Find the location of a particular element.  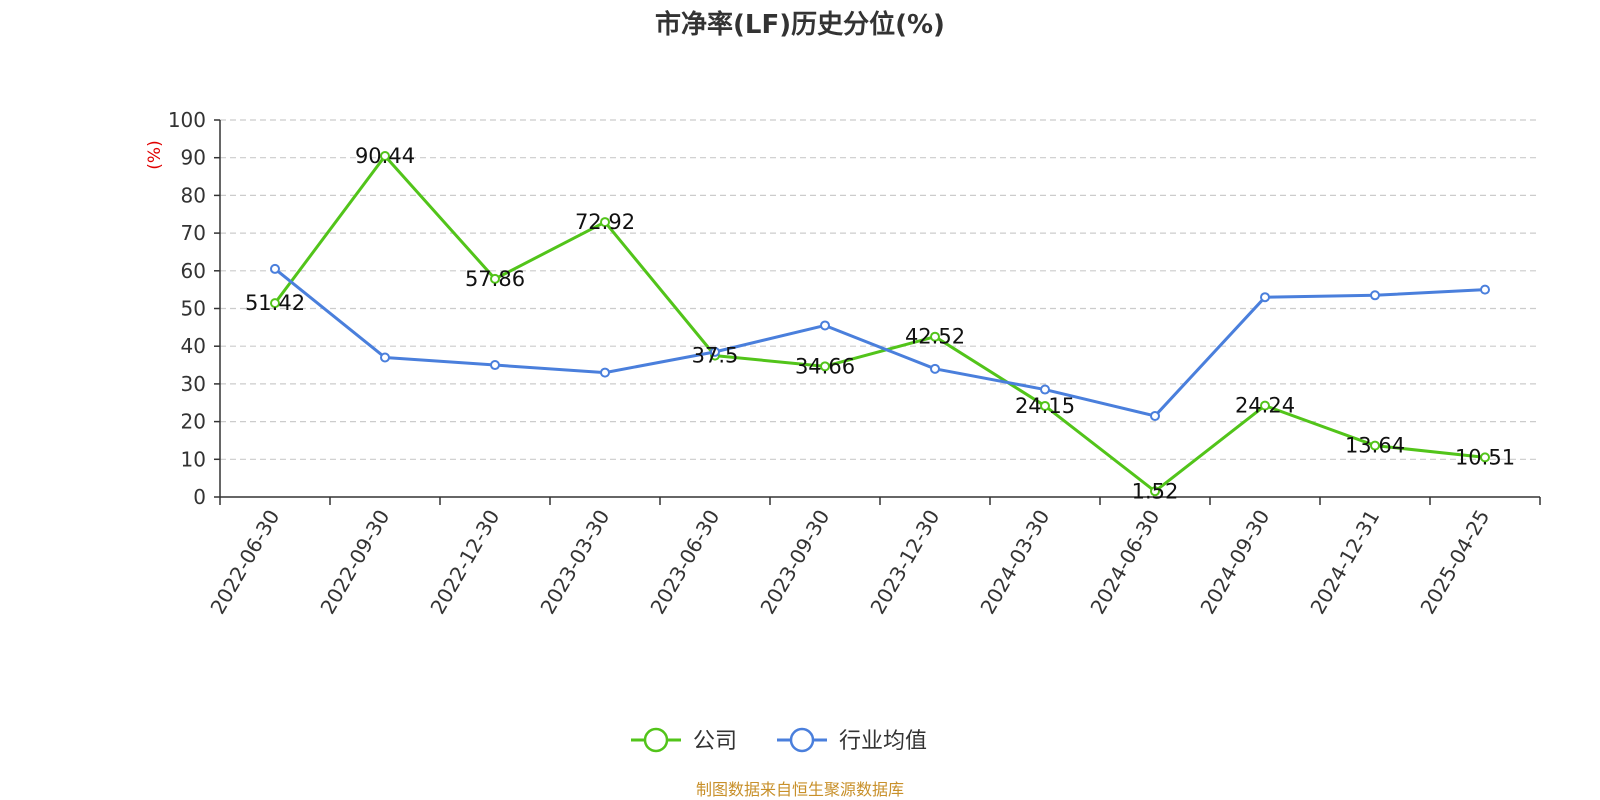

y-tick-label: 50 is located at coordinates (193, 309).